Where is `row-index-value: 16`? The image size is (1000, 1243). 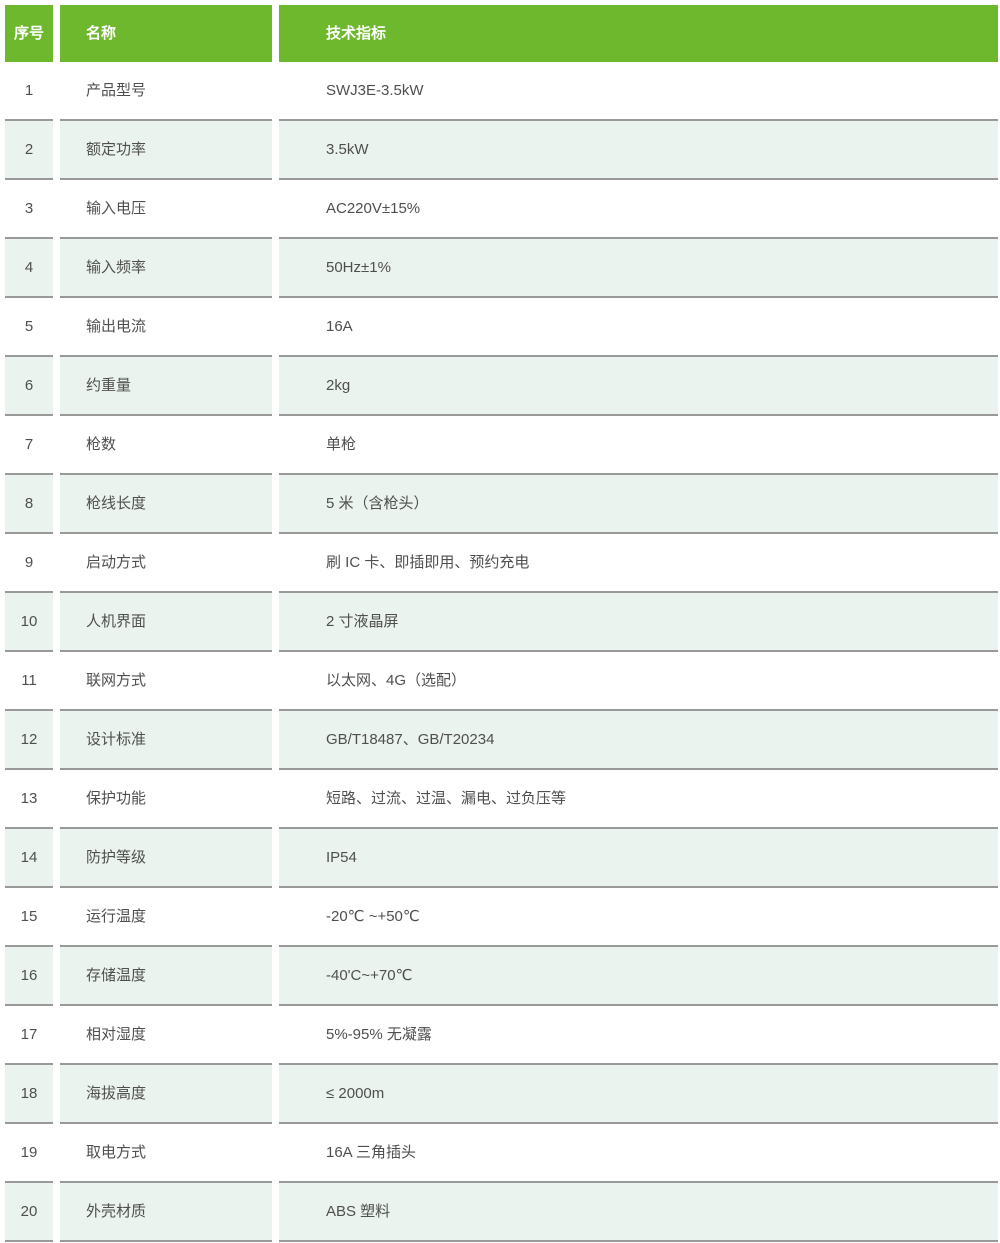
row-index-value: 16 is located at coordinates (29, 975).